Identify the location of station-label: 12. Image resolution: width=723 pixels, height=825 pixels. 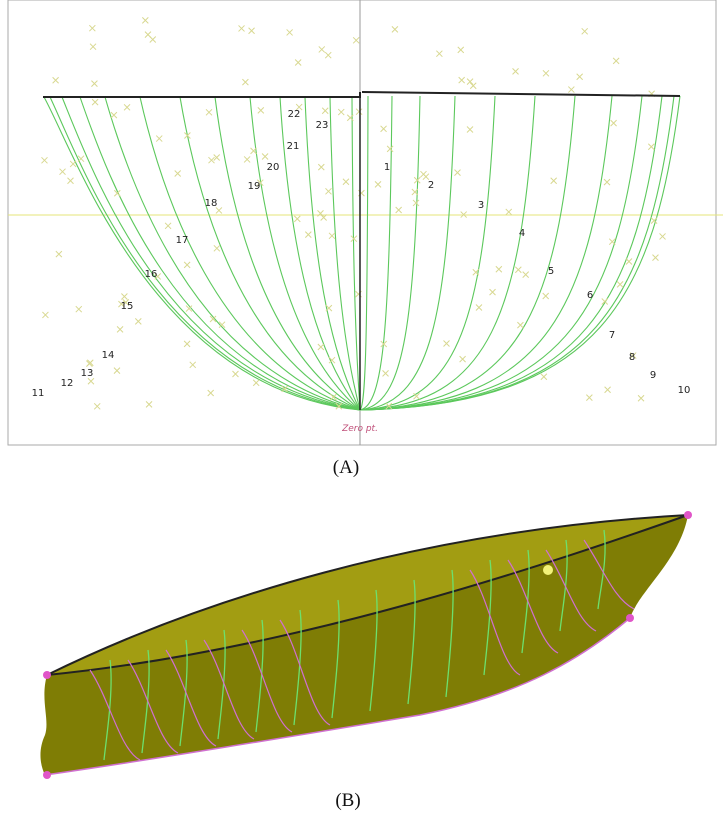
(67, 383).